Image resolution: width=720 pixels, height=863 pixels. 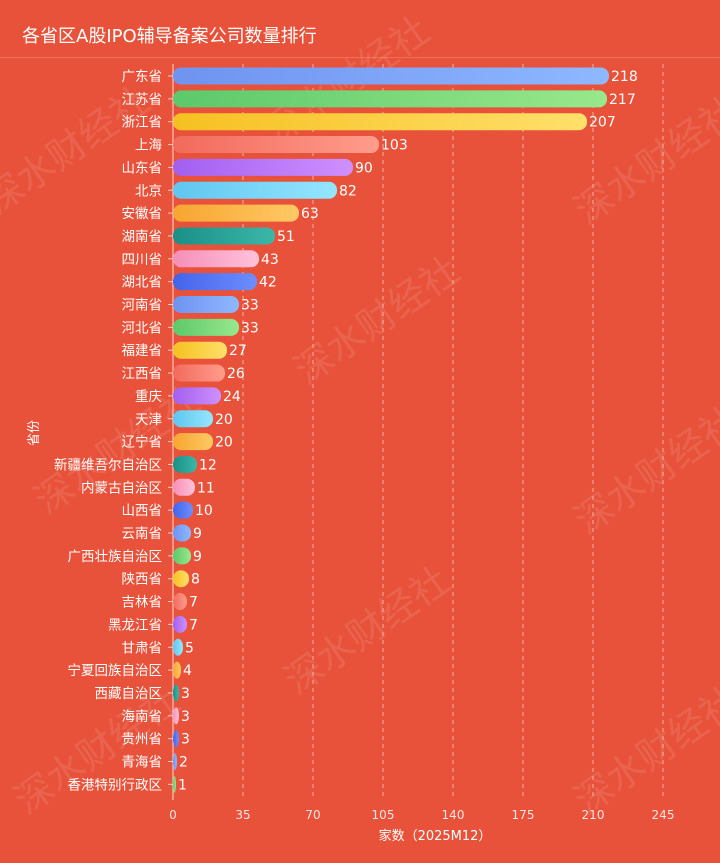 What do you see at coordinates (364, 168) in the screenshot?
I see `data-label: 90` at bounding box center [364, 168].